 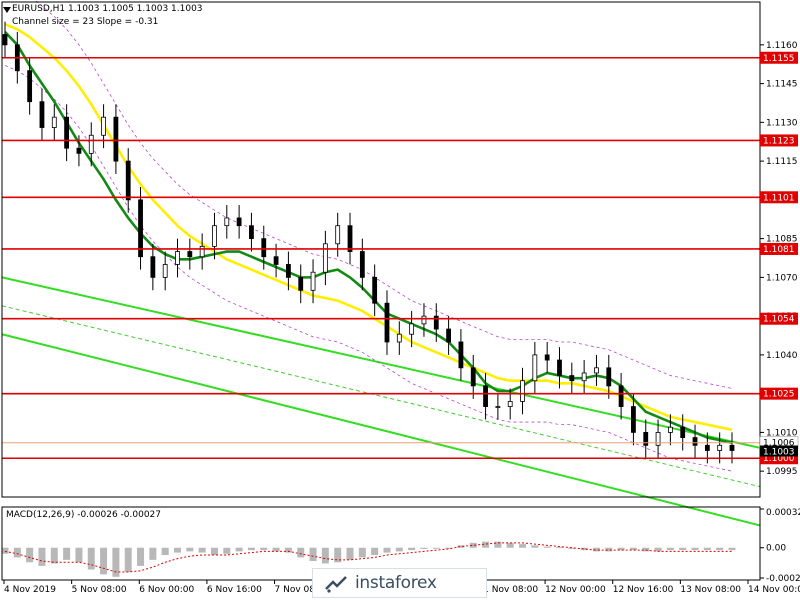 What do you see at coordinates (710, 590) in the screenshot?
I see `time-tick-label: 13 Nov 08:00` at bounding box center [710, 590].